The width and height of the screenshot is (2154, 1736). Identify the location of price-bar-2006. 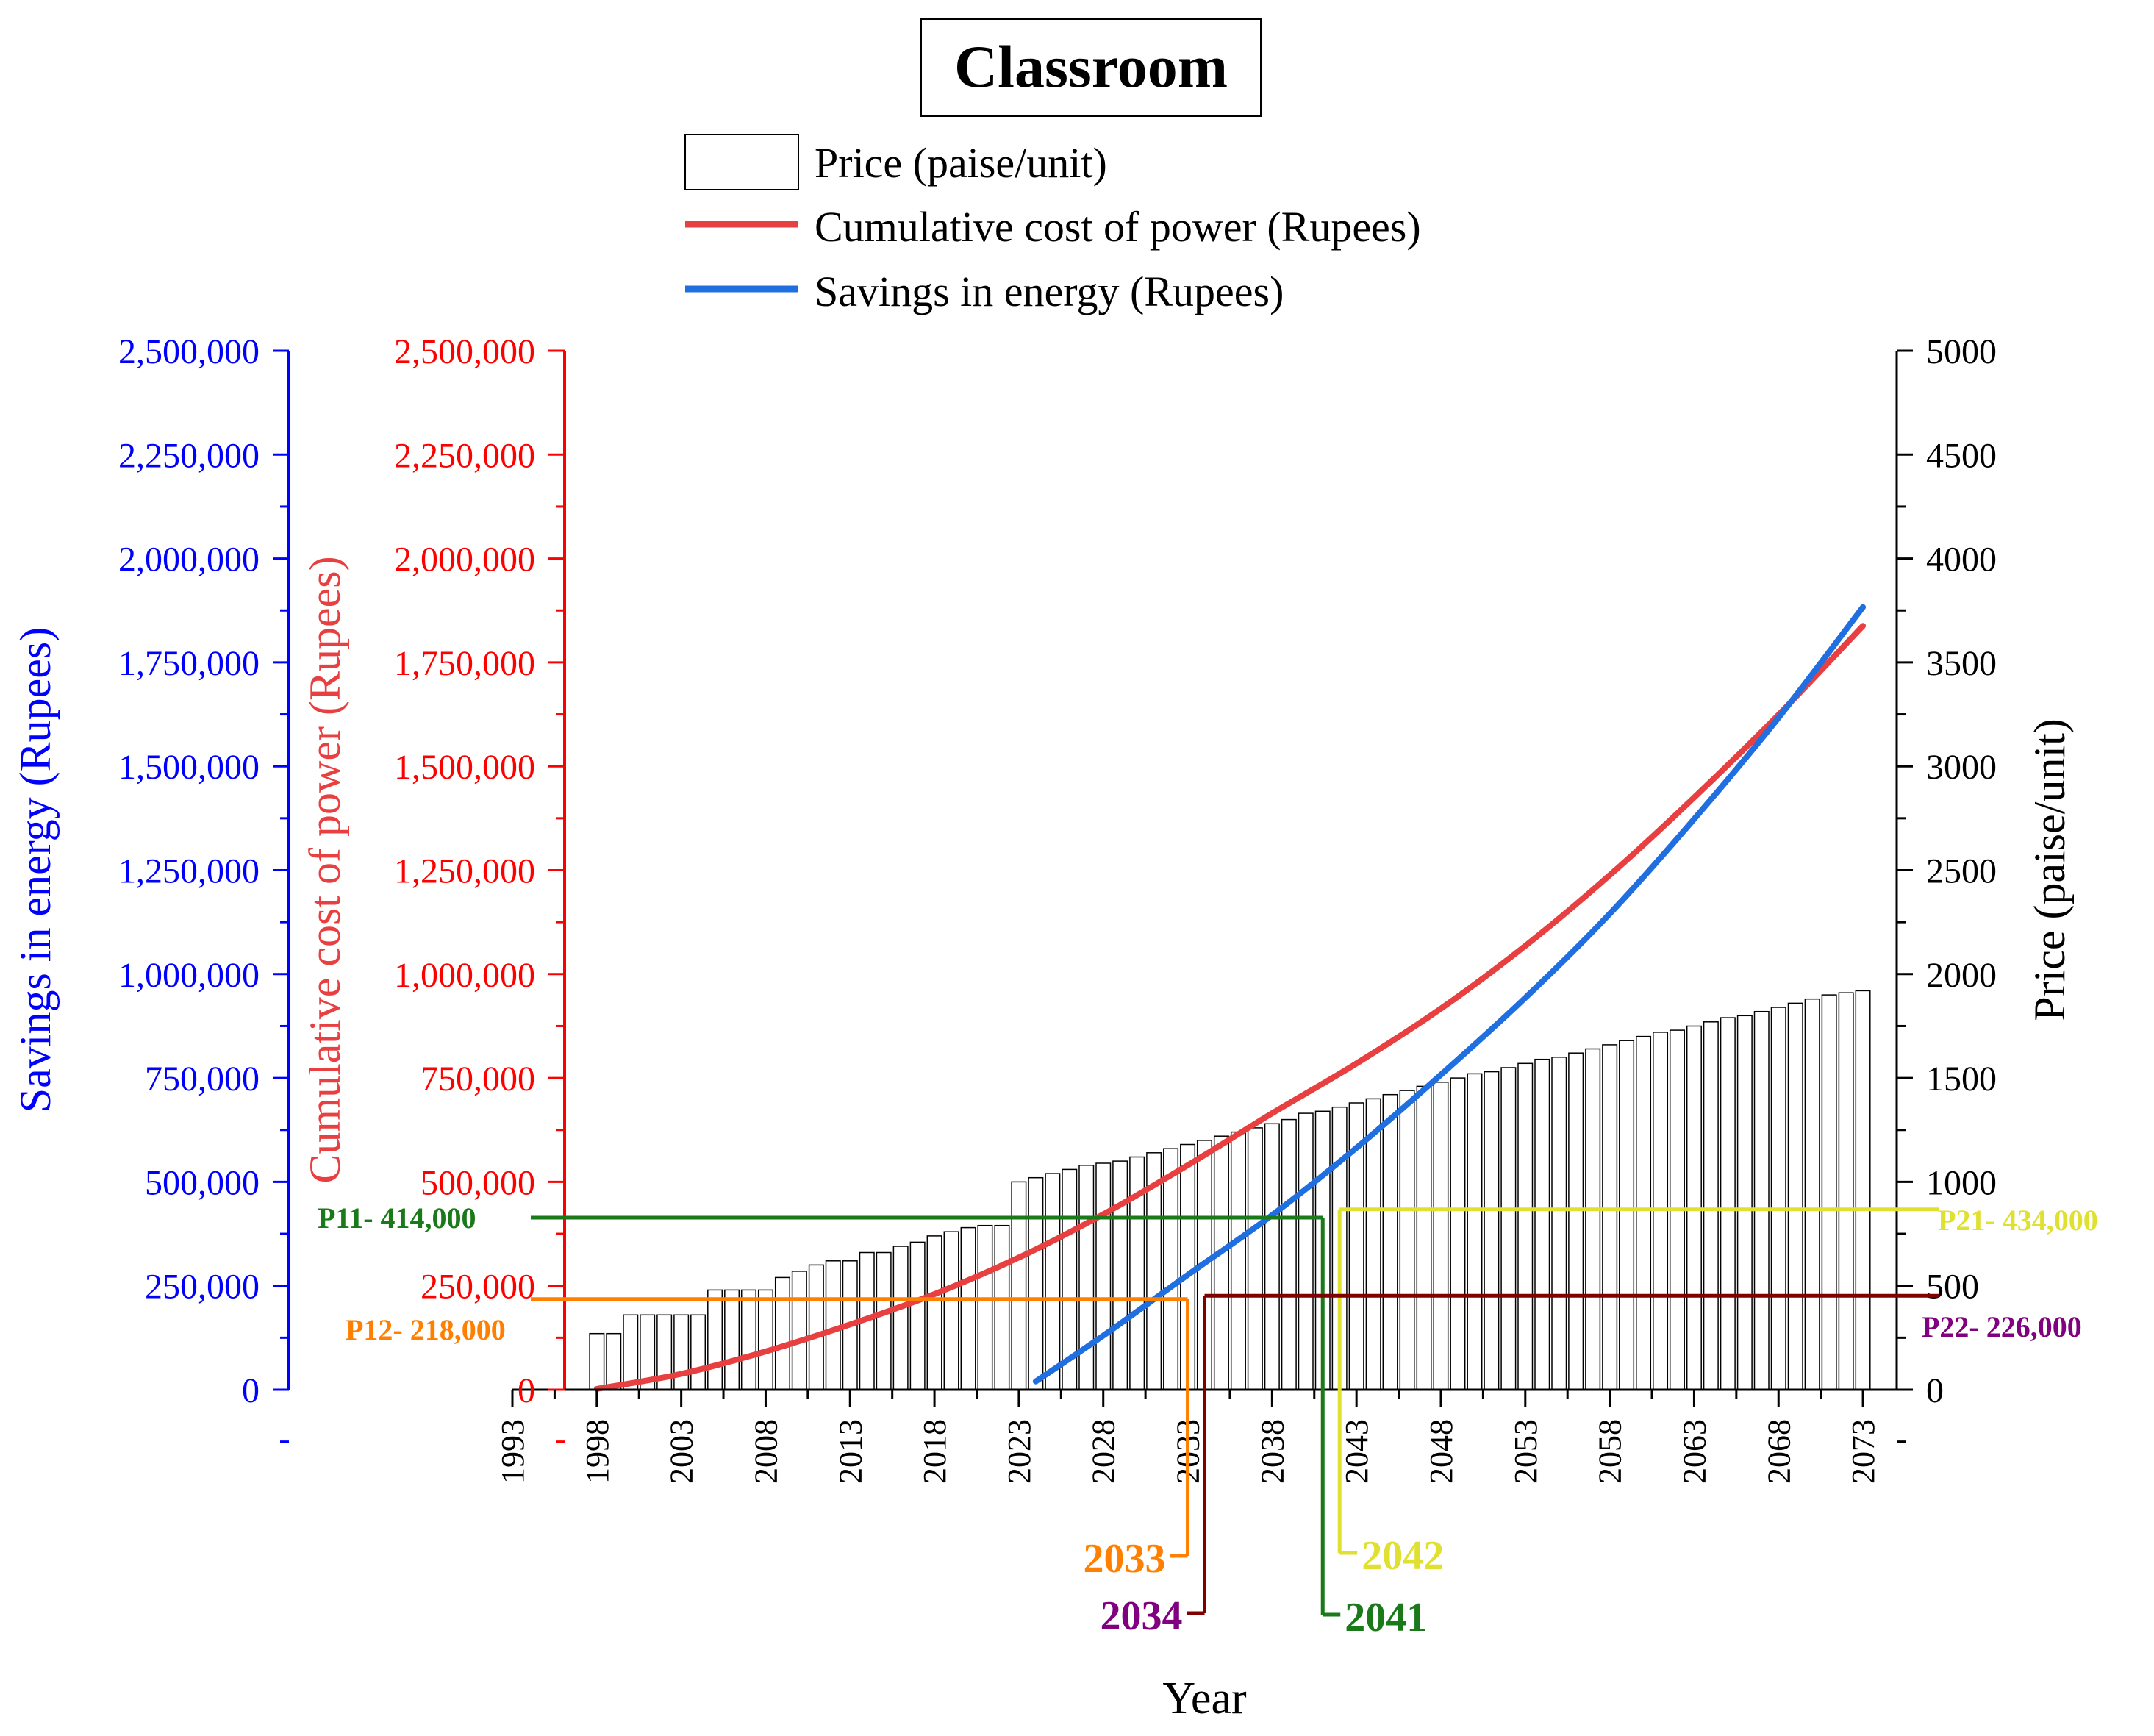
(732, 1339).